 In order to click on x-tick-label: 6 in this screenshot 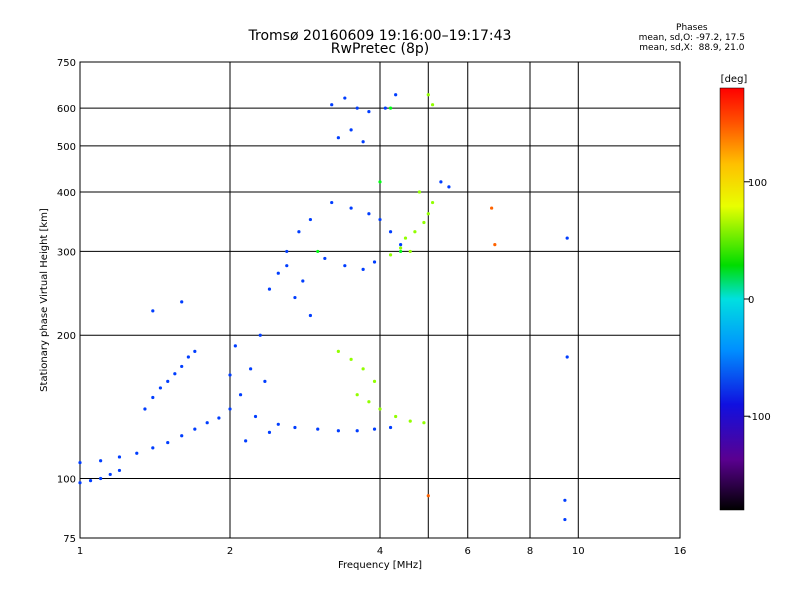, I will do `click(468, 551)`.